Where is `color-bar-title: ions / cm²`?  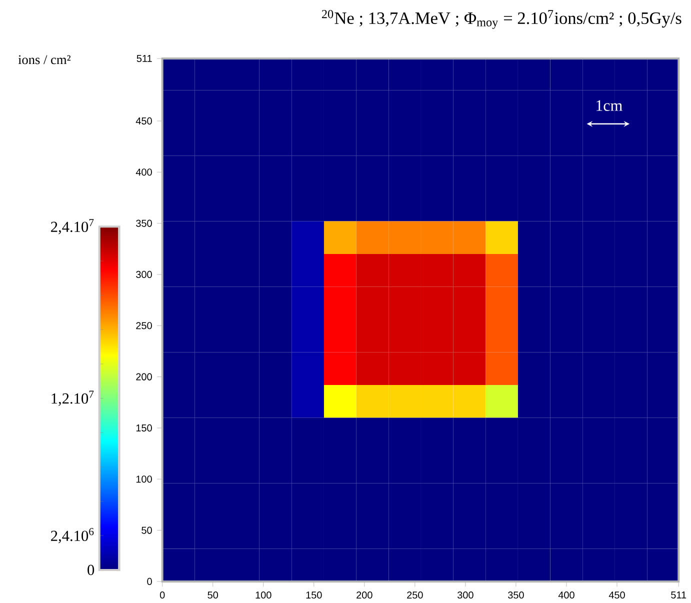
color-bar-title: ions / cm² is located at coordinates (44, 59).